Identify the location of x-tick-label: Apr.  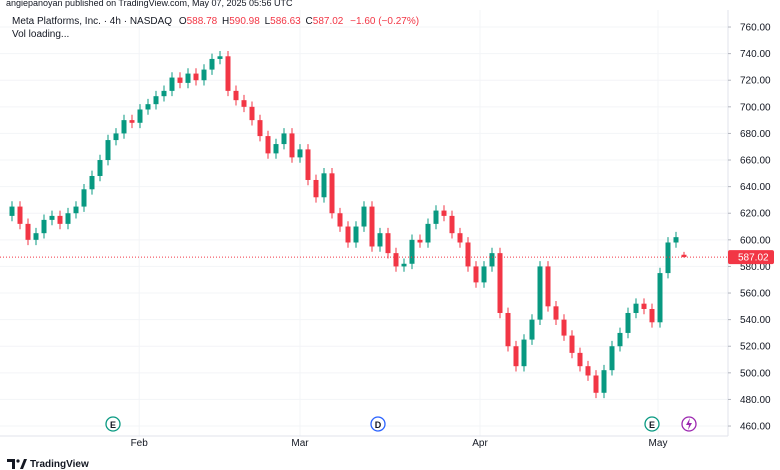
(480, 443).